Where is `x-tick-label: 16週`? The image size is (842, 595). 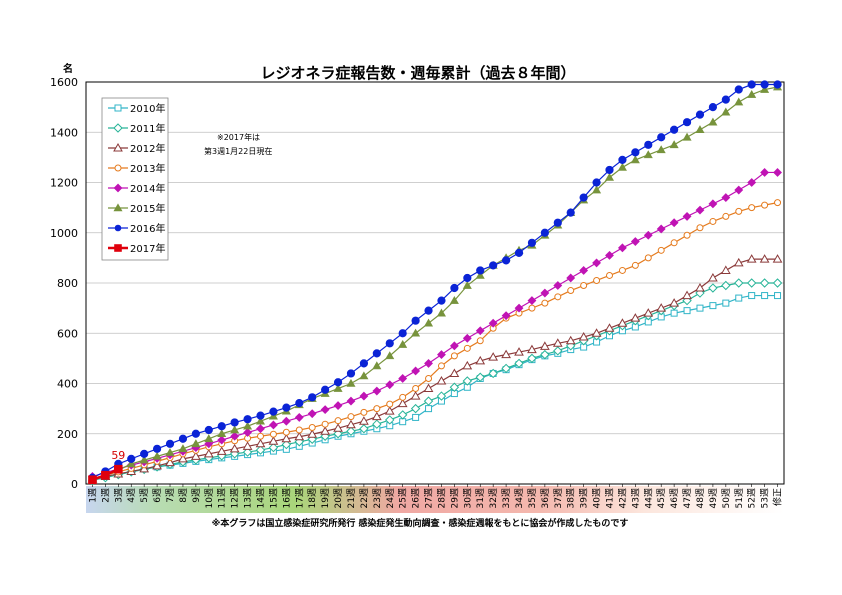 x-tick-label: 16週 is located at coordinates (286, 498).